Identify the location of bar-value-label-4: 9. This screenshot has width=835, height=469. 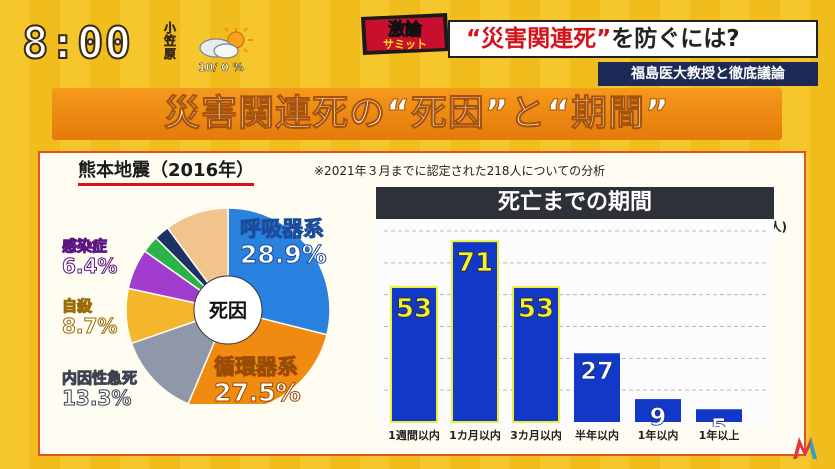
(658, 415).